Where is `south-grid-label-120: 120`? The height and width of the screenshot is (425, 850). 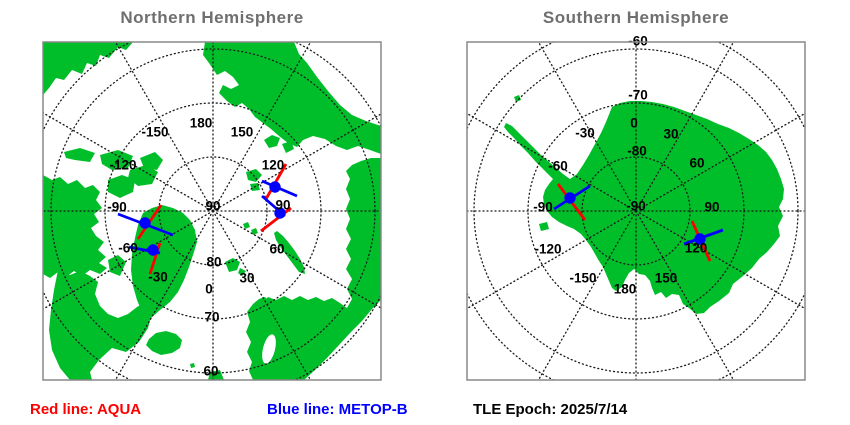 south-grid-label-120: 120 is located at coordinates (696, 248).